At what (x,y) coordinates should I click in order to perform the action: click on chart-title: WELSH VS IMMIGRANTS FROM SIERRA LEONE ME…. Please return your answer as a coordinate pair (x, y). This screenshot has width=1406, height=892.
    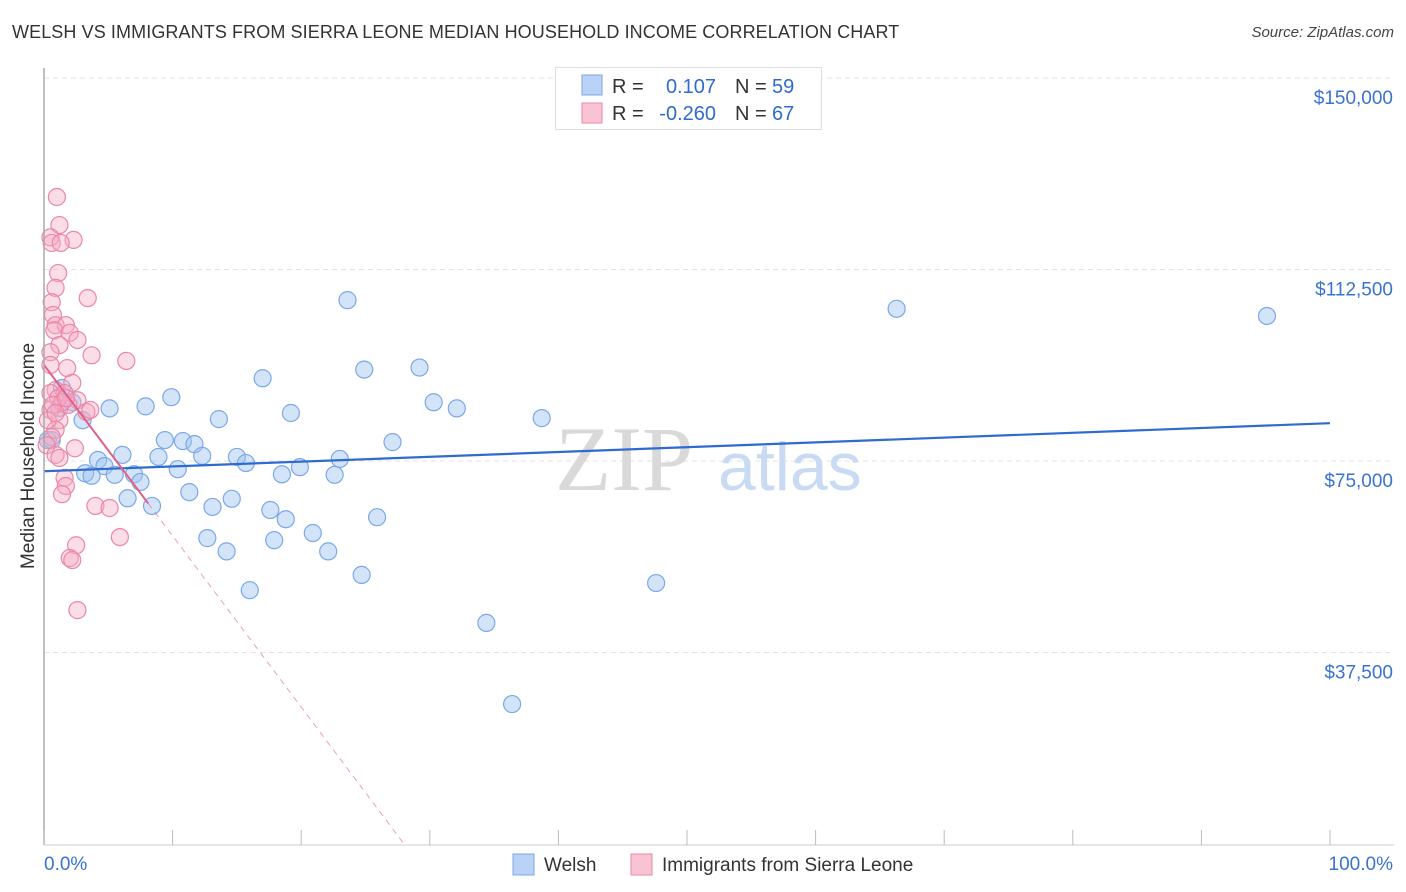
    Looking at the image, I should click on (456, 32).